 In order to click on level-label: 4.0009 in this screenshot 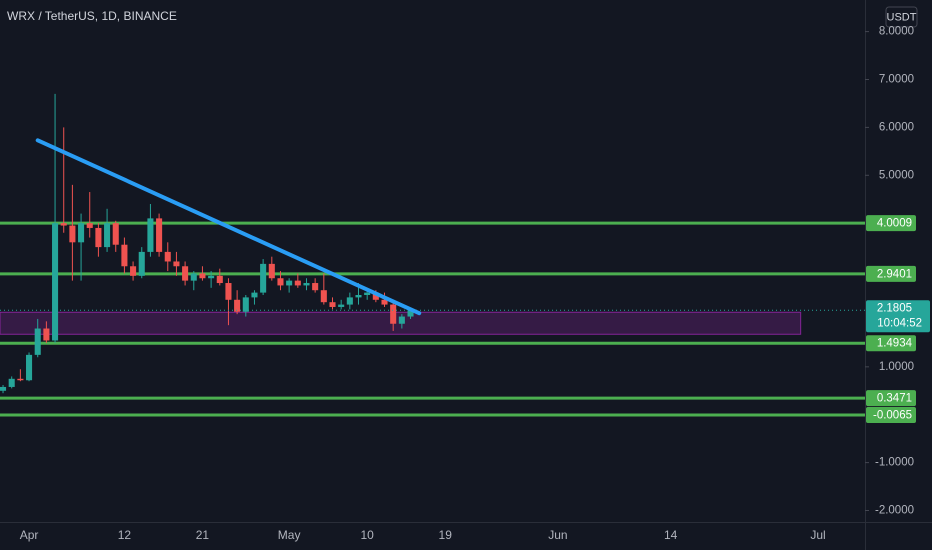, I will do `click(894, 224)`.